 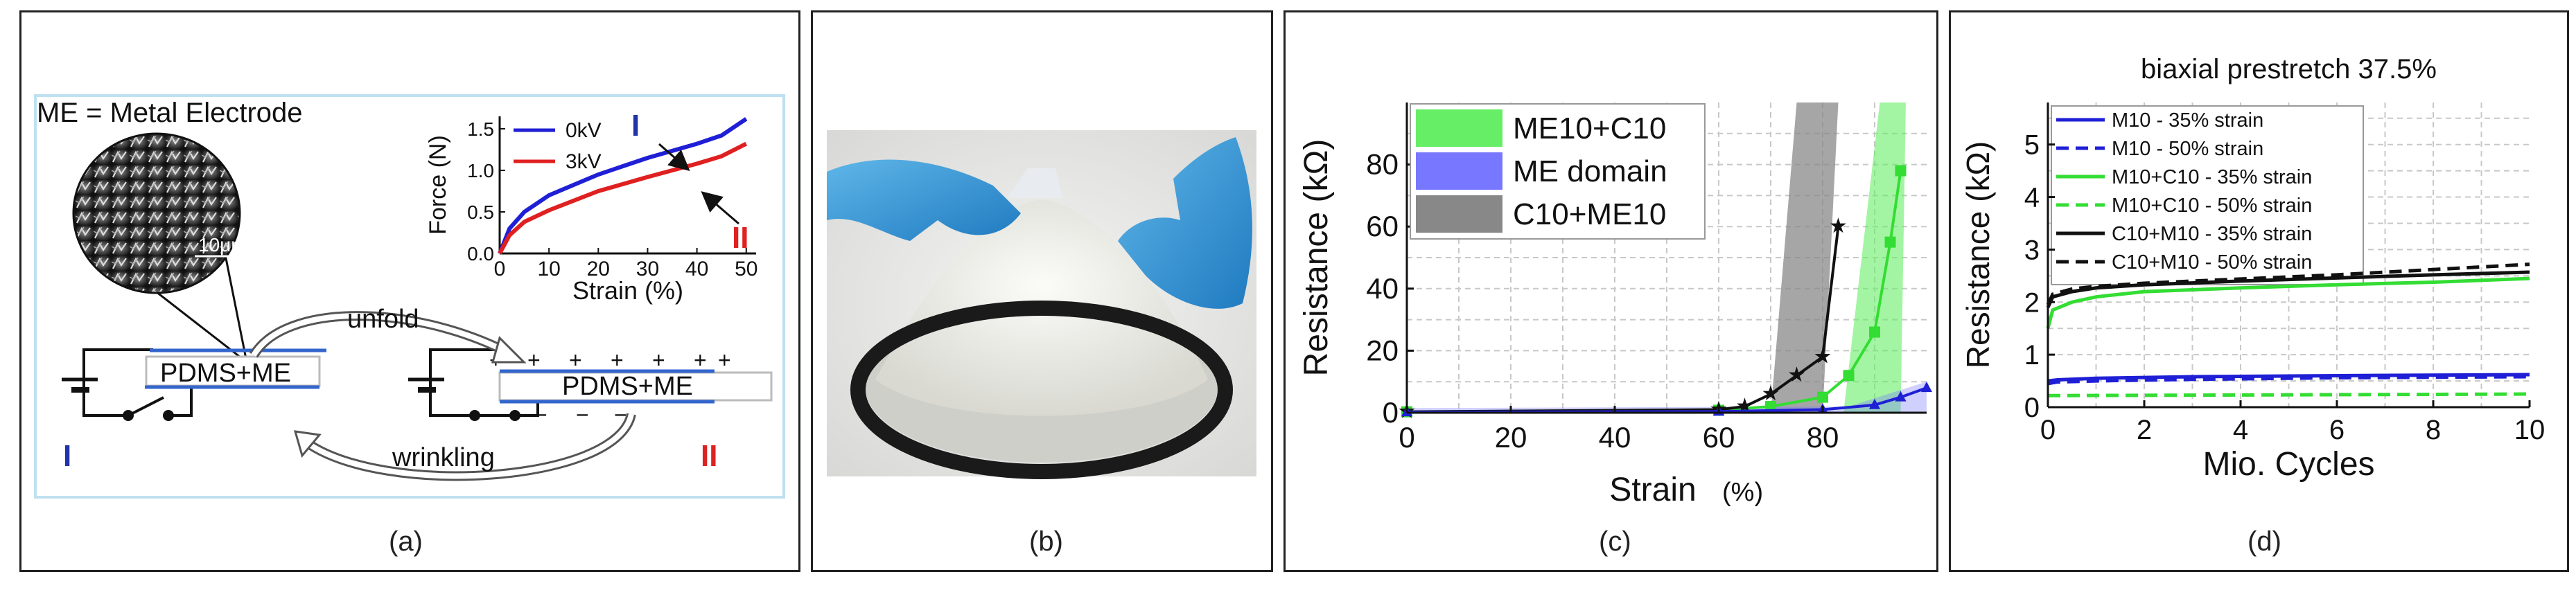 I want to click on x-axis-label: Mio. Cycles, so click(x=2288, y=464).